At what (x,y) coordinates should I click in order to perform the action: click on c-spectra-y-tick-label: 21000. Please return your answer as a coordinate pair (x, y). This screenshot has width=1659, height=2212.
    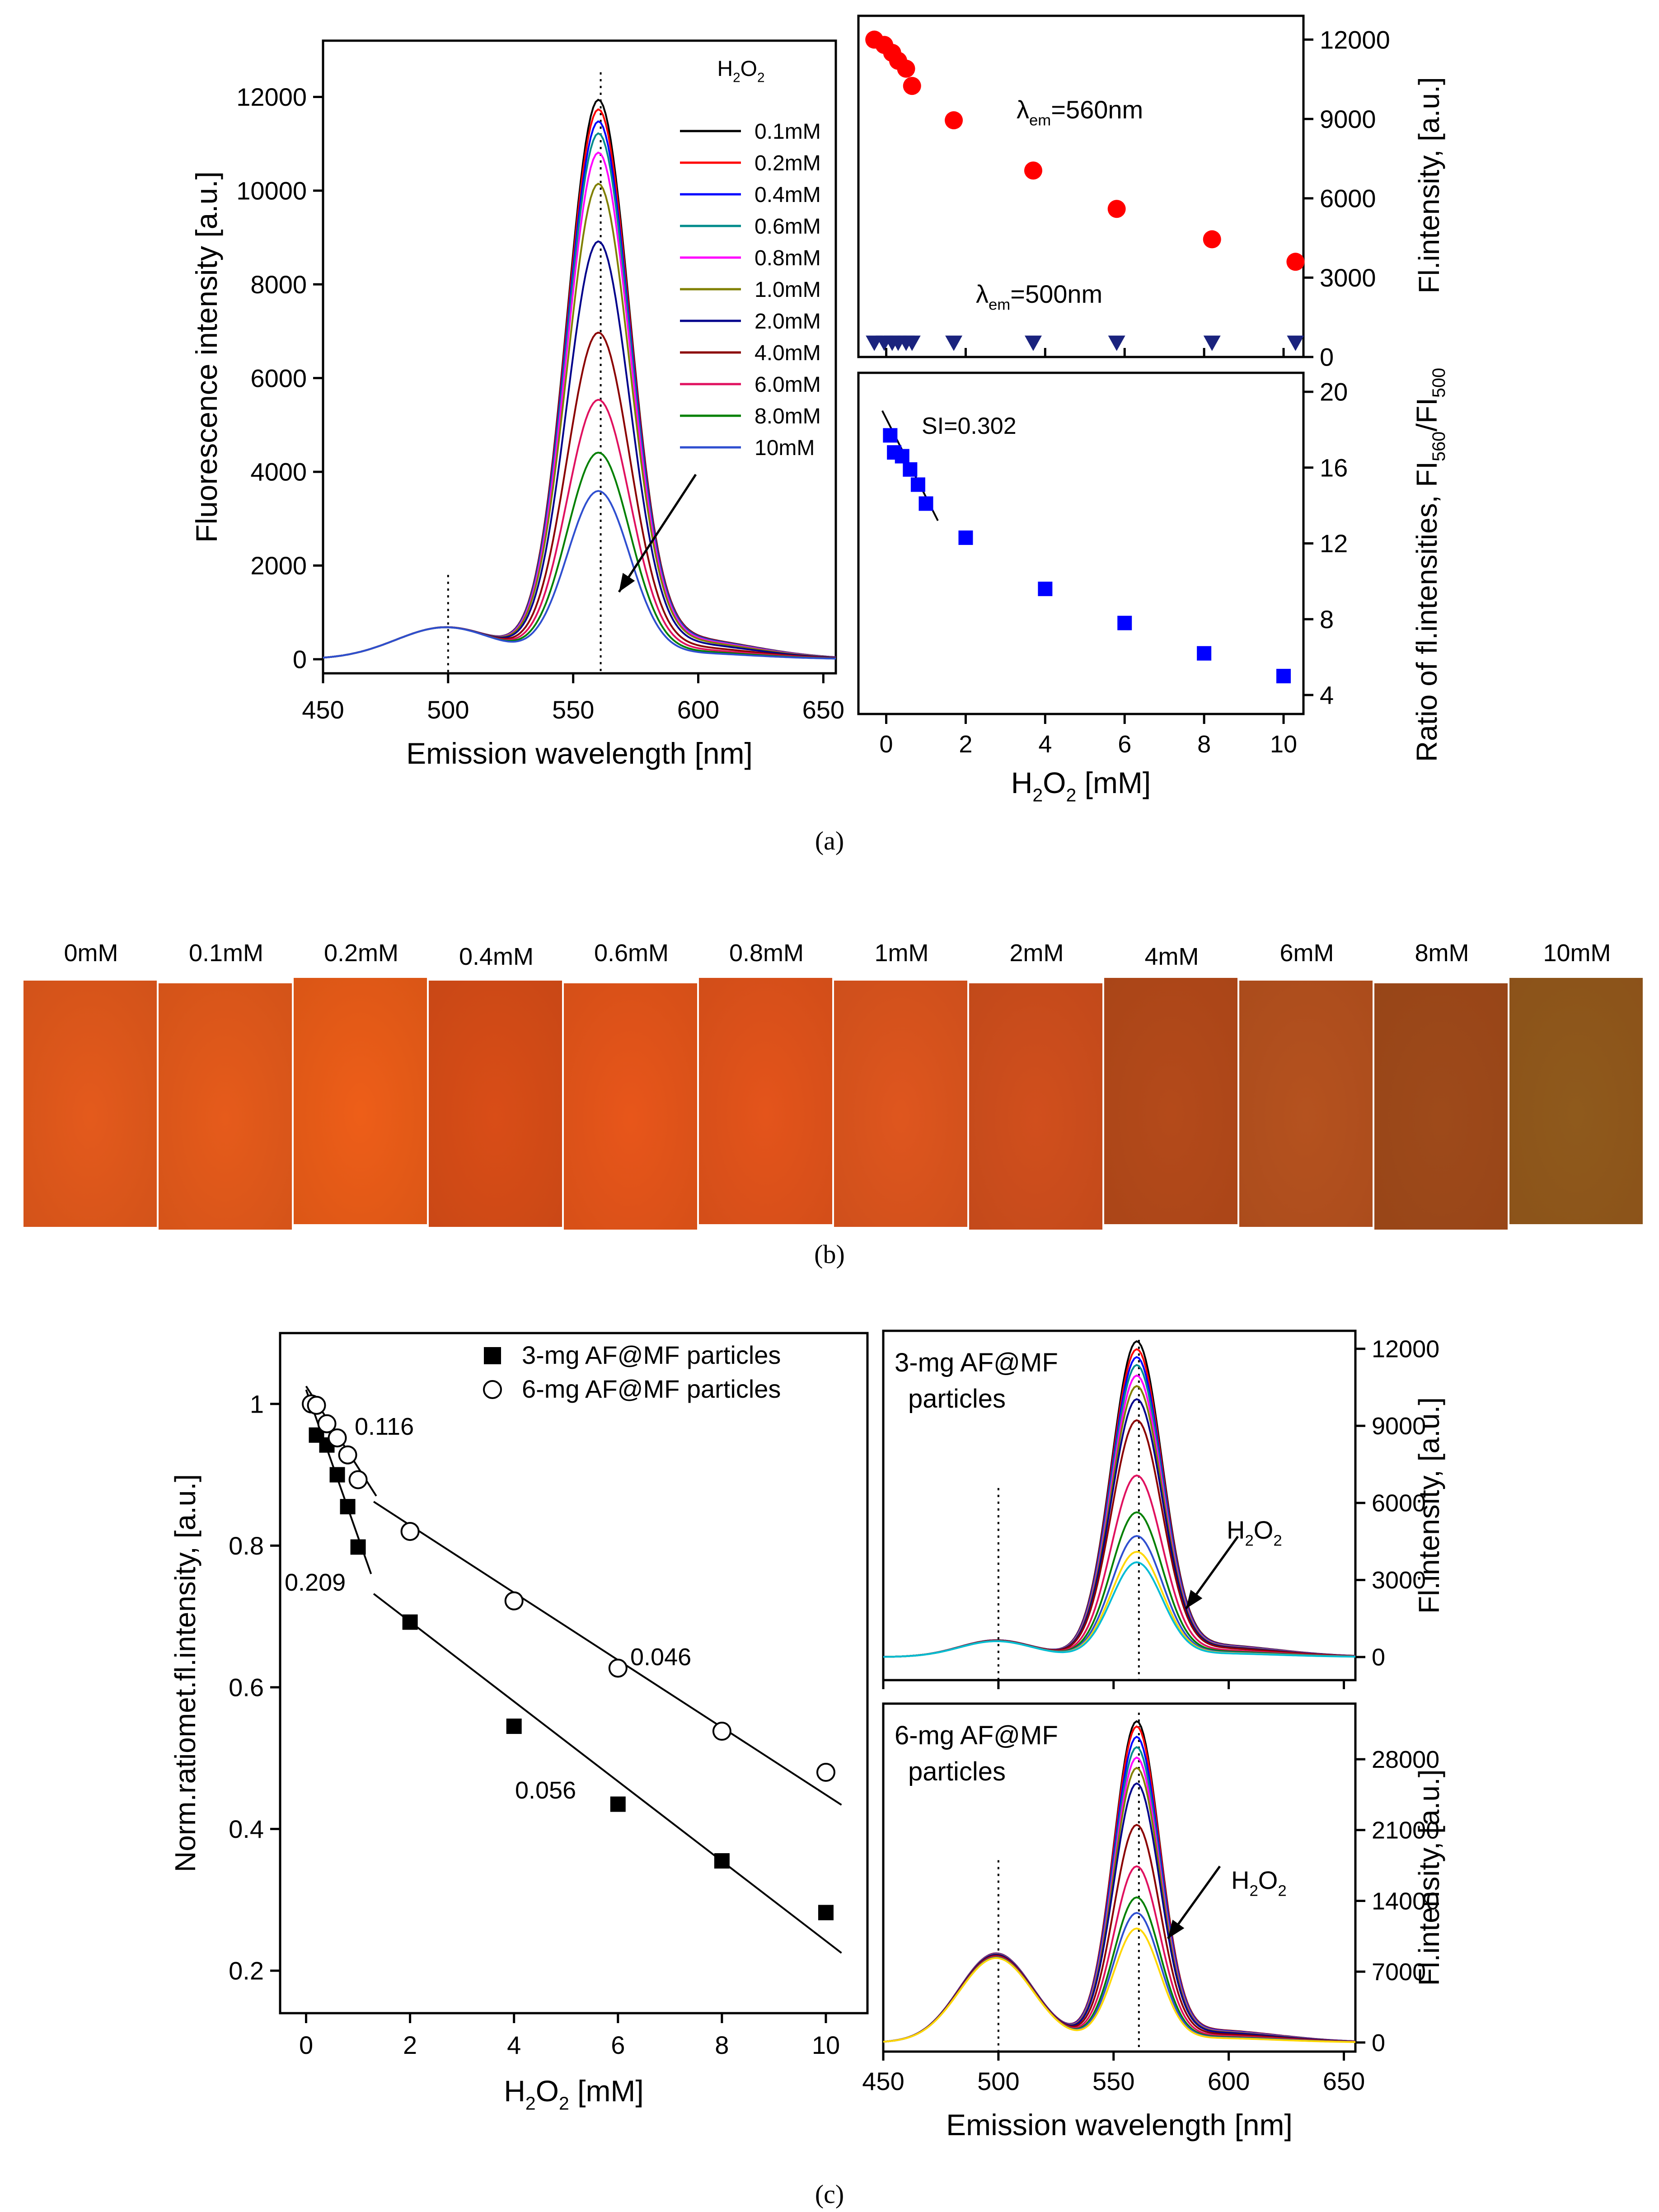
    Looking at the image, I should click on (1405, 1830).